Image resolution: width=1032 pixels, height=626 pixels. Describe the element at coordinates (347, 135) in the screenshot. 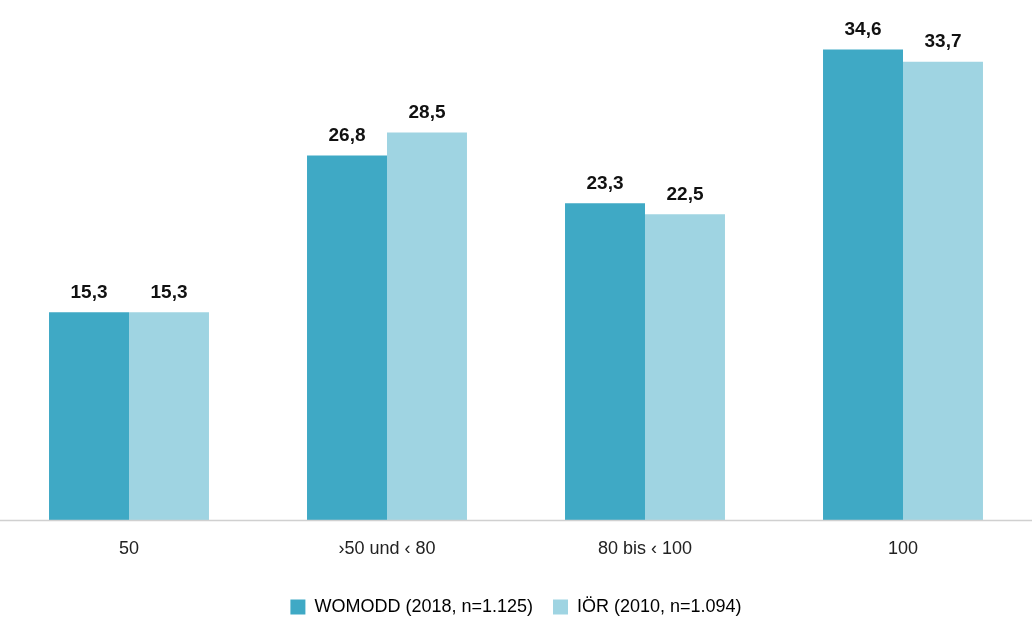

I see `data-label: 26,8` at that location.